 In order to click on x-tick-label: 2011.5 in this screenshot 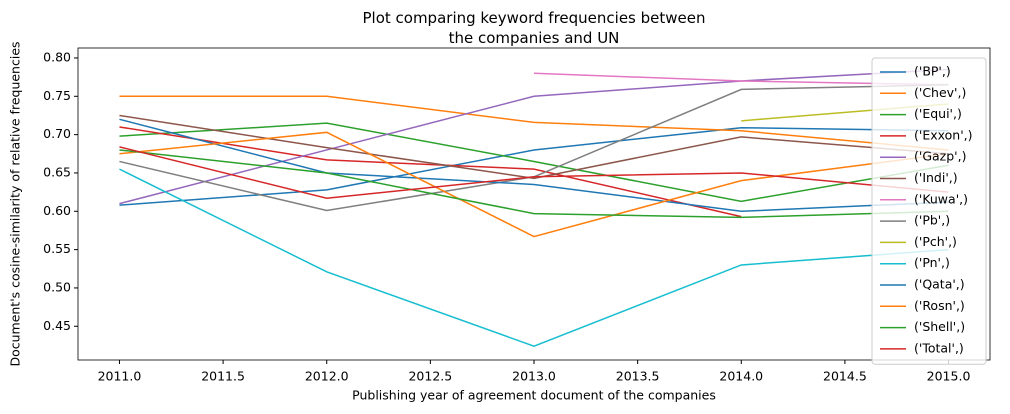, I will do `click(223, 376)`.